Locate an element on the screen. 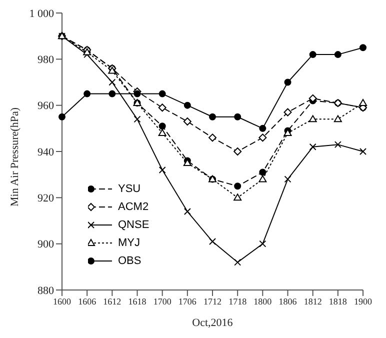  y-tick-label: 900 is located at coordinates (46, 244).